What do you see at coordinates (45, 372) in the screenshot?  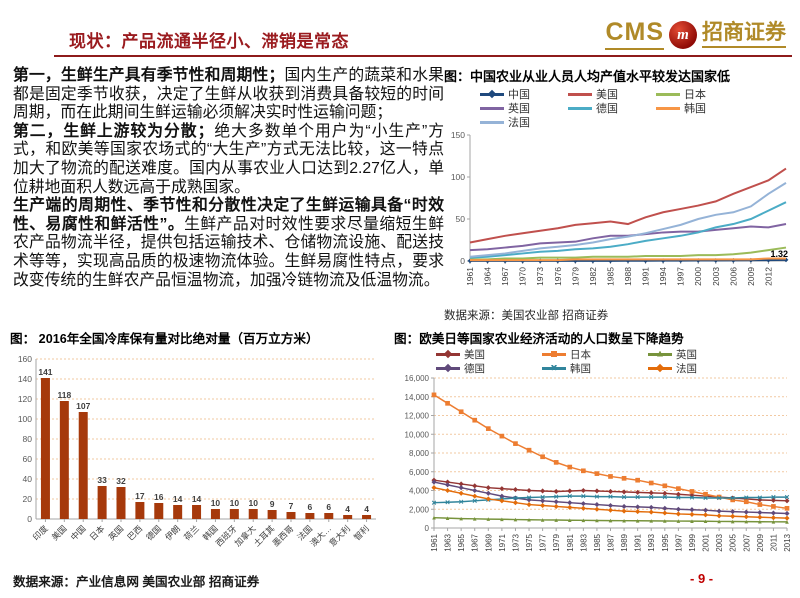 I see `svg-text: 141` at bounding box center [45, 372].